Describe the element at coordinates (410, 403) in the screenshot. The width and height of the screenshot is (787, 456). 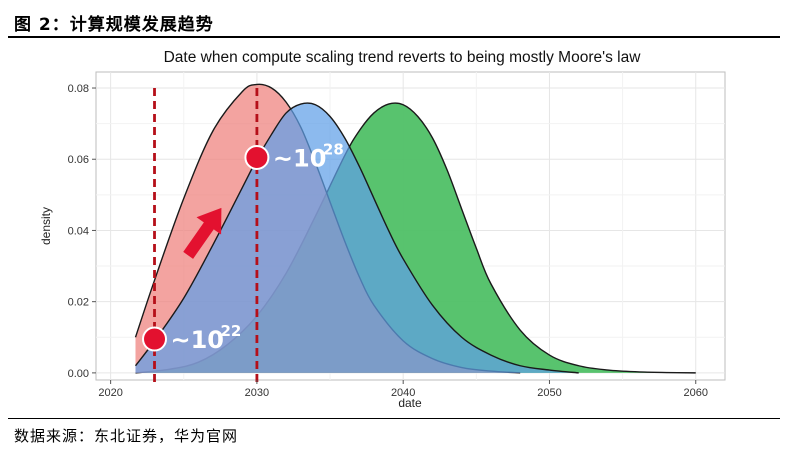
I see `x-axis-label: date` at that location.